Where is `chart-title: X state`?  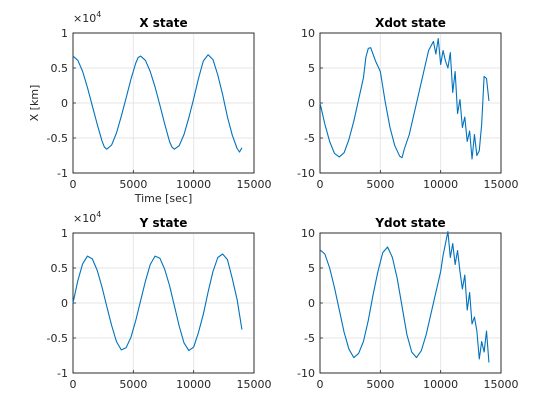
chart-title: X state is located at coordinates (163, 23).